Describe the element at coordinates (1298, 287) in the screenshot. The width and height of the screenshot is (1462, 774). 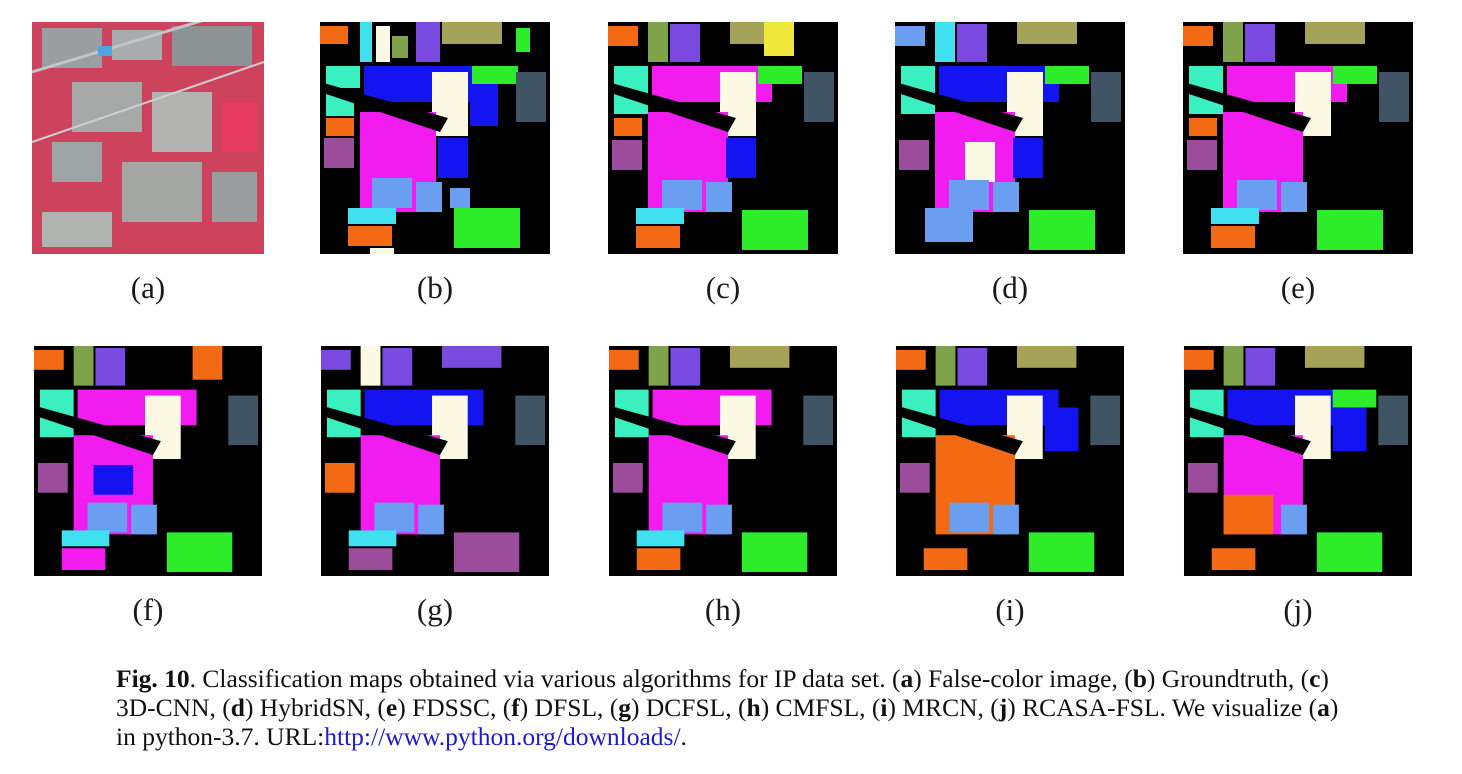
I see `panel-label: (e)` at that location.